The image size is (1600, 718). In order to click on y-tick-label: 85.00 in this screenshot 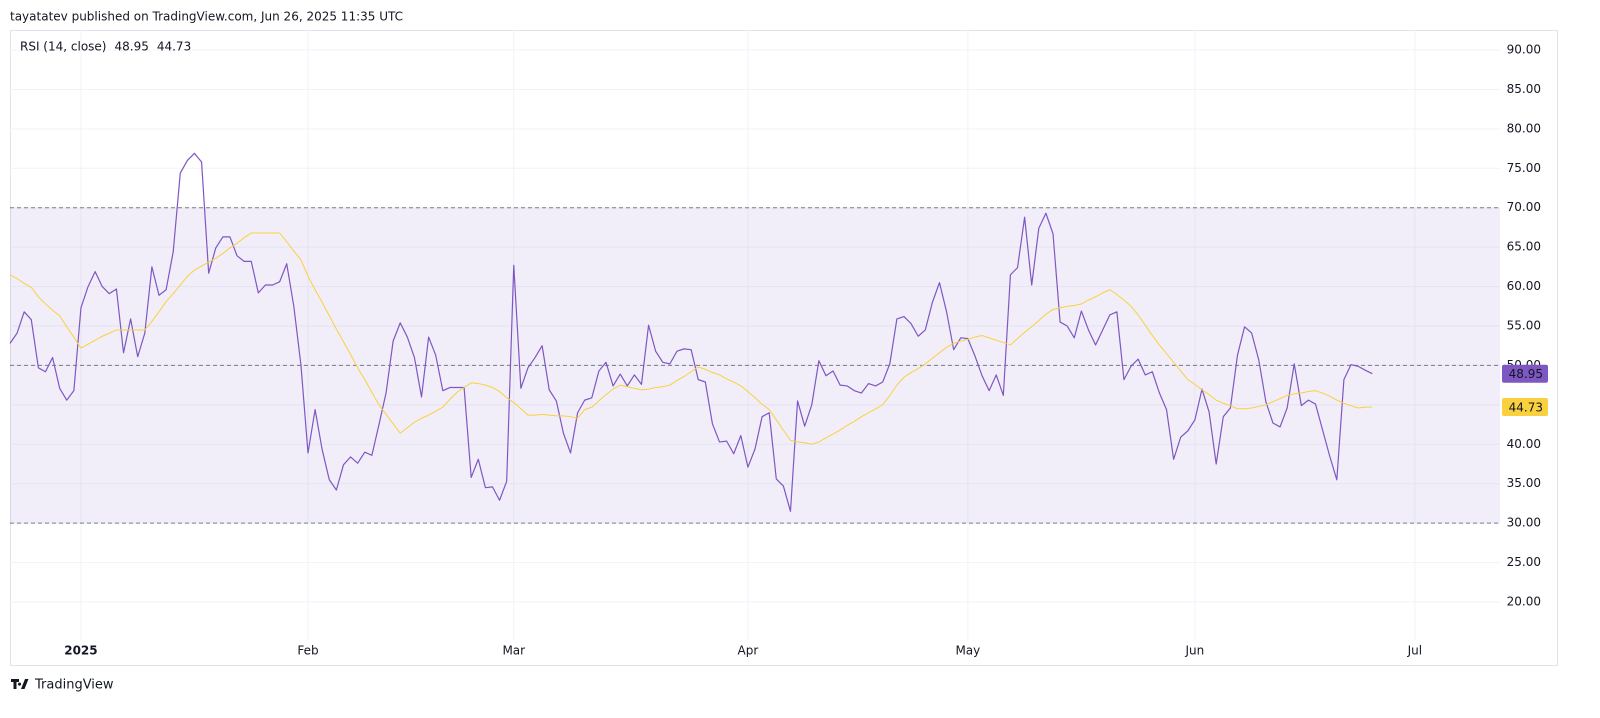, I will do `click(1524, 89)`.